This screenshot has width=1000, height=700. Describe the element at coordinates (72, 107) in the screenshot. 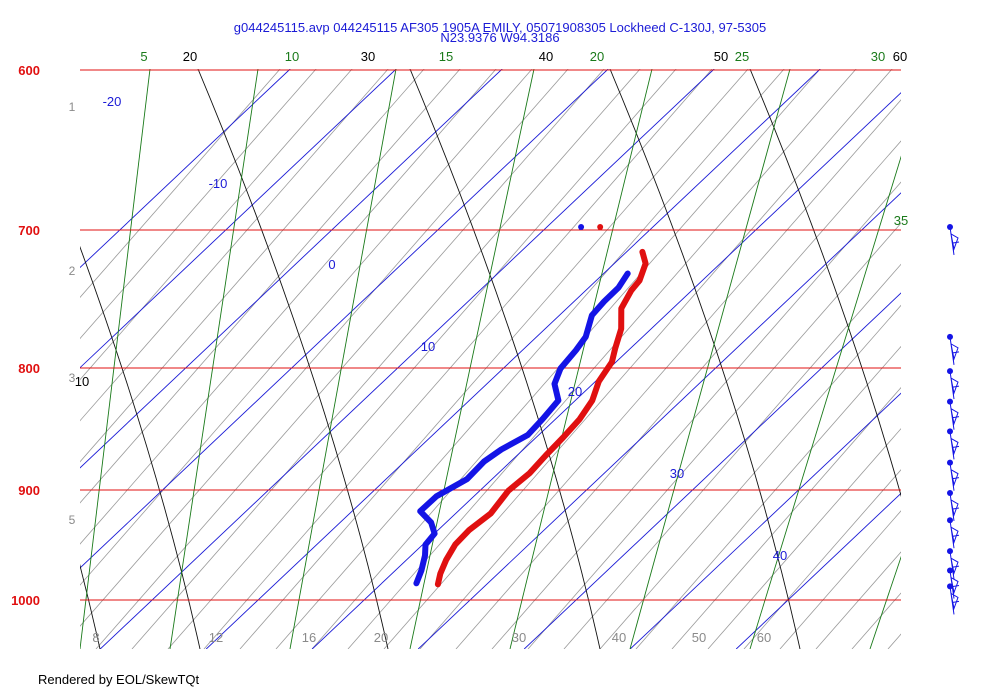

I see `side-axis-label: 1` at that location.